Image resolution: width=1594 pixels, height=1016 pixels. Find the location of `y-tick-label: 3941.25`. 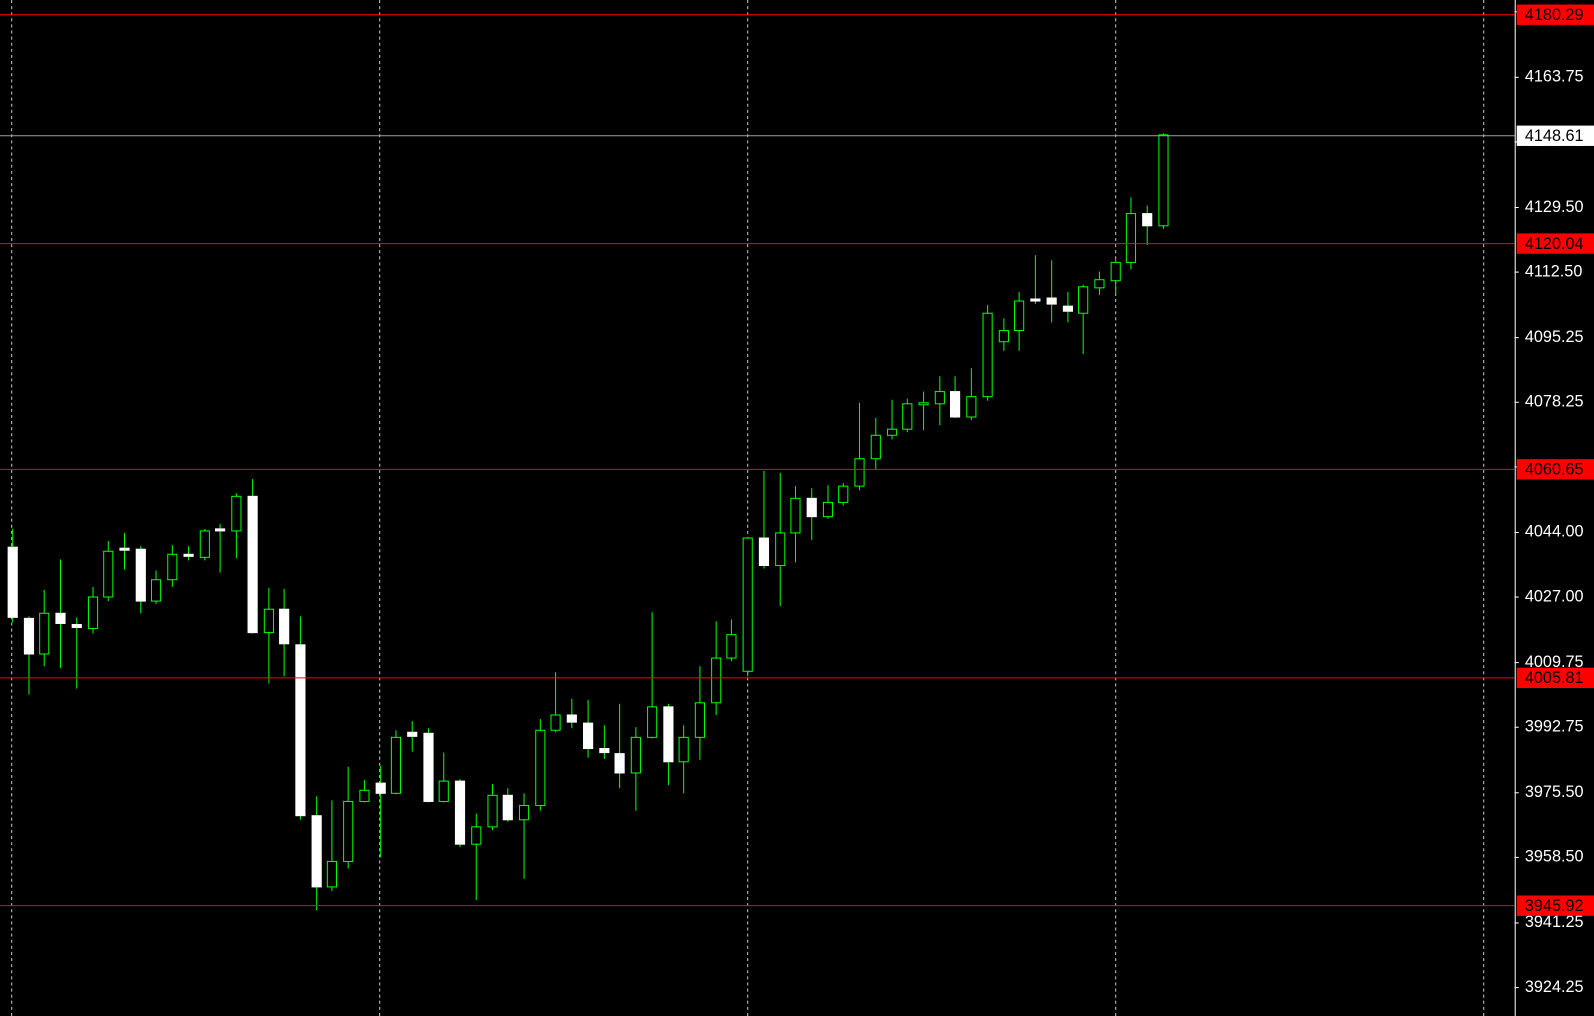

y-tick-label: 3941.25 is located at coordinates (1554, 922).